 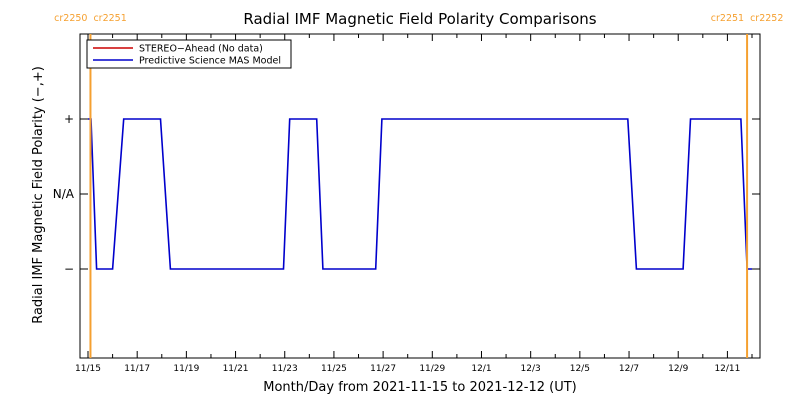 I want to click on x-tick-label: 11/17, so click(x=137, y=369).